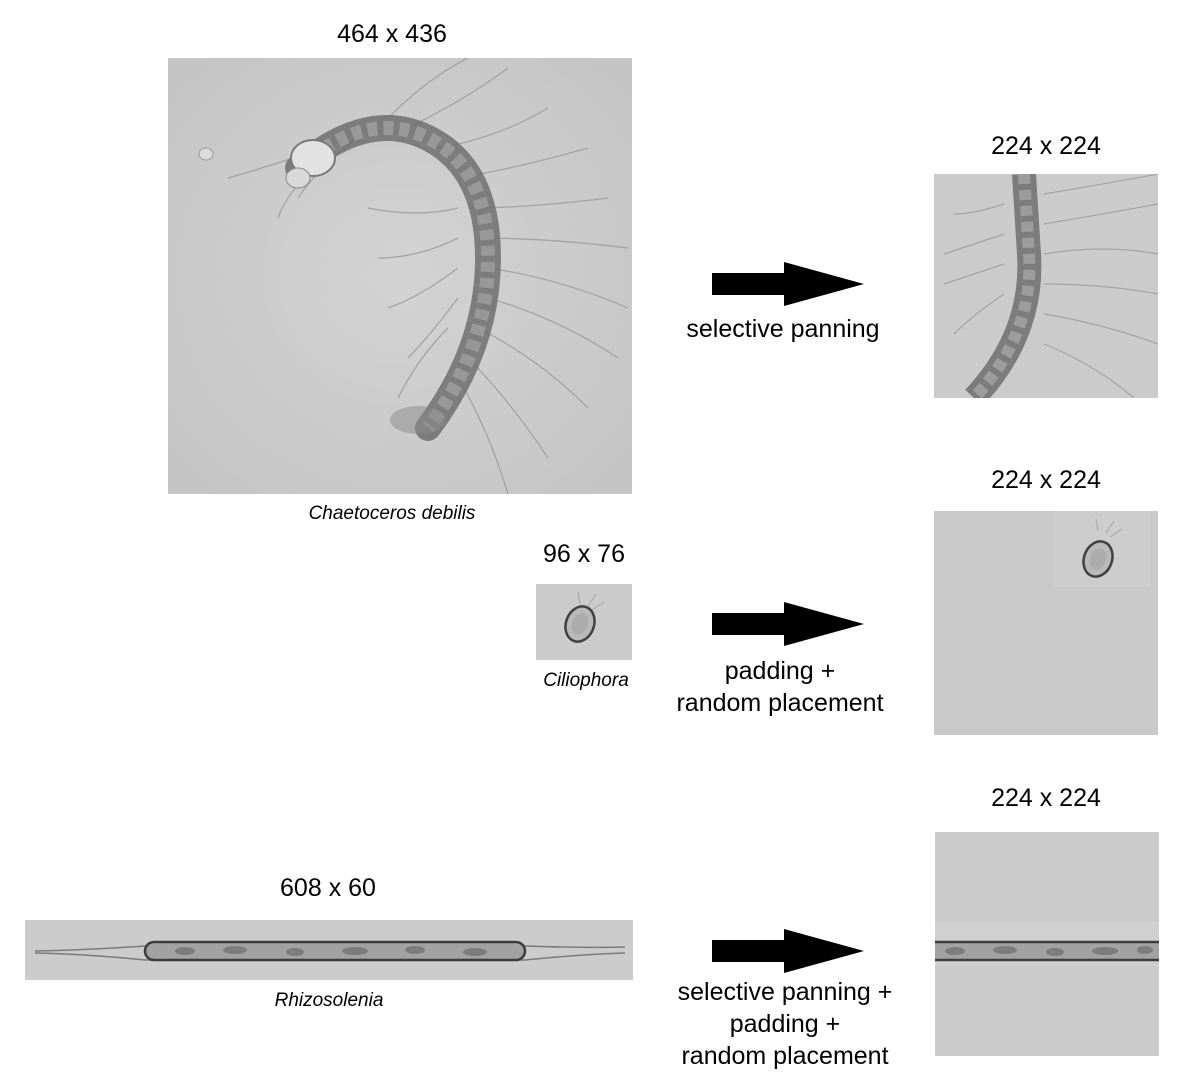 The height and width of the screenshot is (1088, 1194). Describe the element at coordinates (1046, 146) in the screenshot. I see `target-dims-label-row1: 224 x 224` at that location.